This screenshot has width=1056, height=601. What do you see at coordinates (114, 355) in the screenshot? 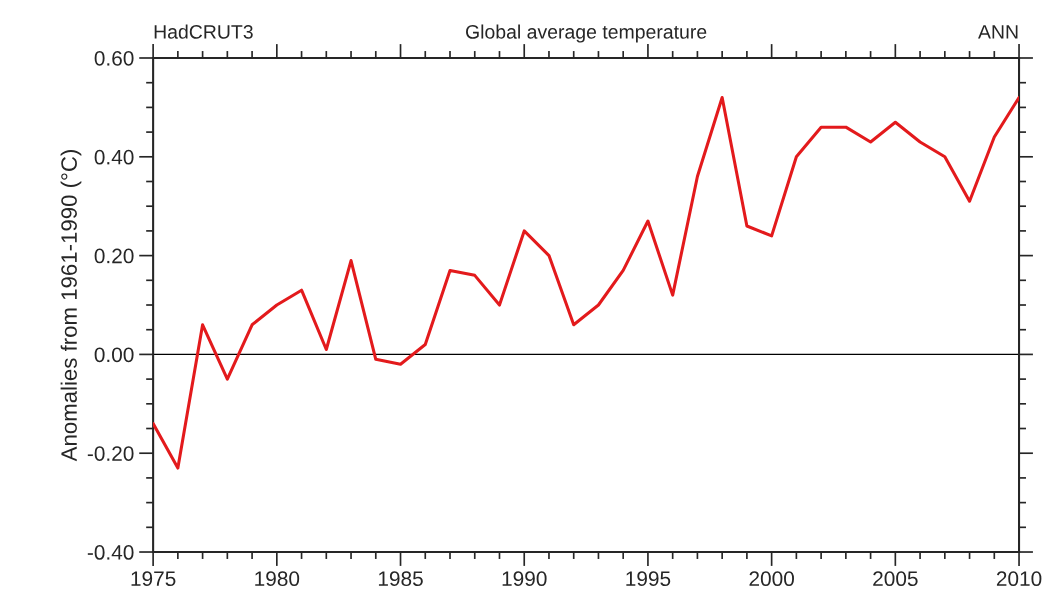
I see `y-tick-label: 0.00` at bounding box center [114, 355].